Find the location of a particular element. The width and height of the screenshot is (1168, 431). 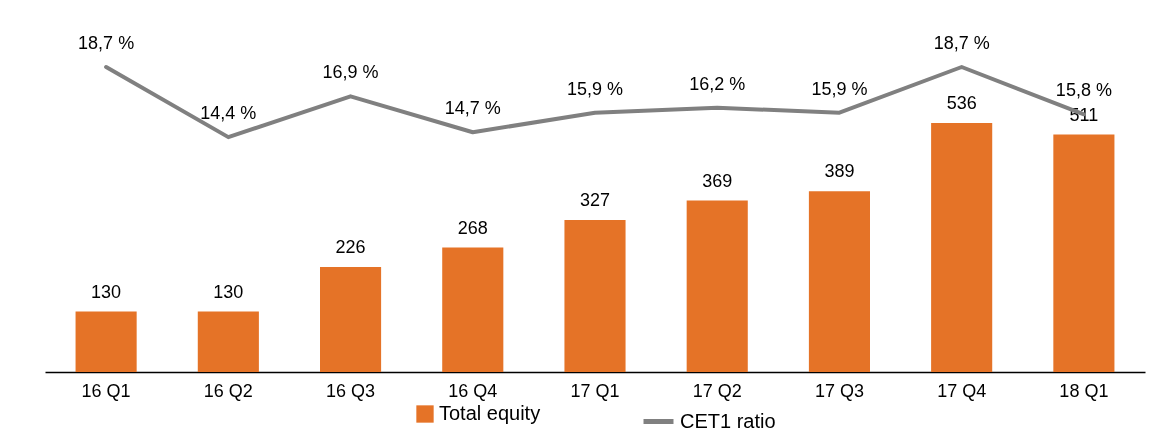

x-tick-label: 16 Q2 is located at coordinates (228, 390).